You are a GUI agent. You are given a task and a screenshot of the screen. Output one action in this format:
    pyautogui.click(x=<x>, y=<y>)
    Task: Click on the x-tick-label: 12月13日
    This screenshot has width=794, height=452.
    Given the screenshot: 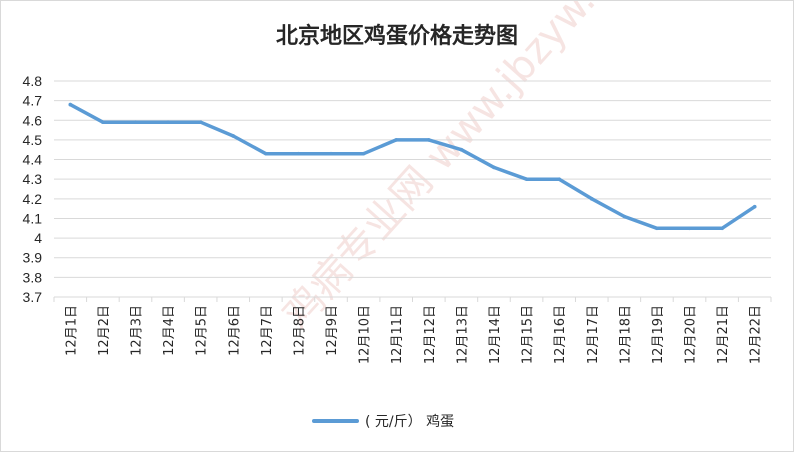 What is the action you would take?
    pyautogui.click(x=462, y=334)
    